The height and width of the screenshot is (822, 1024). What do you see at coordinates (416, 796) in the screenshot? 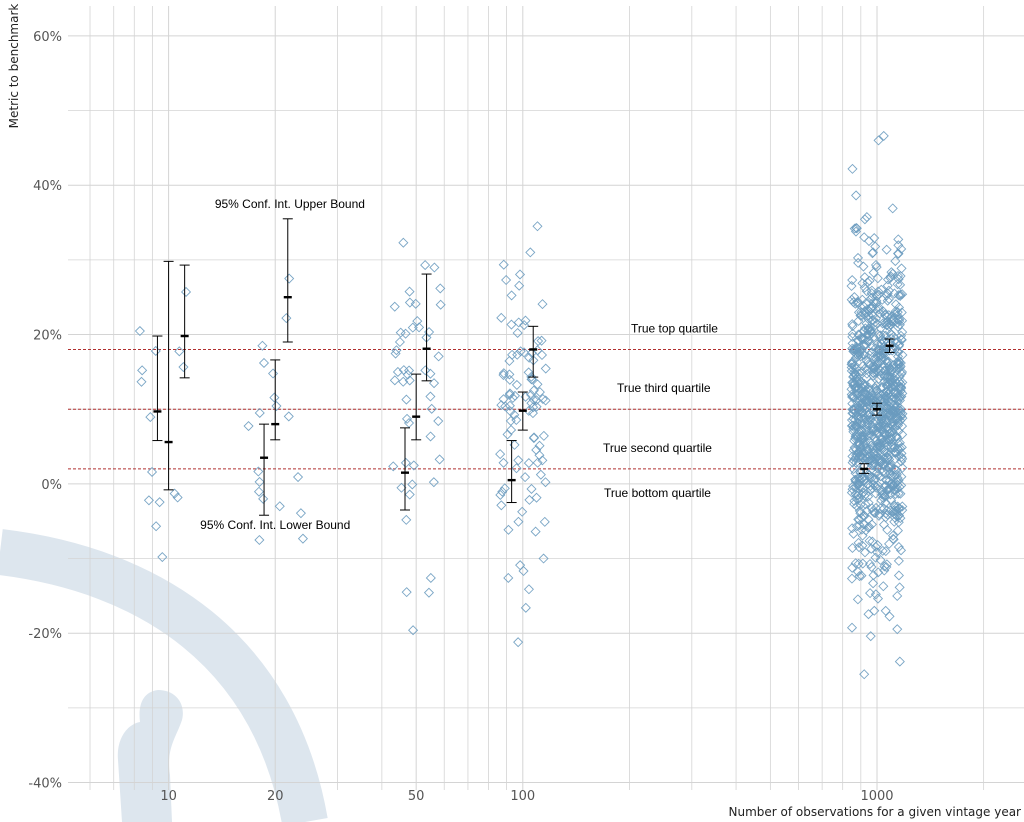
I see `x-tick-label: 50` at bounding box center [416, 796].